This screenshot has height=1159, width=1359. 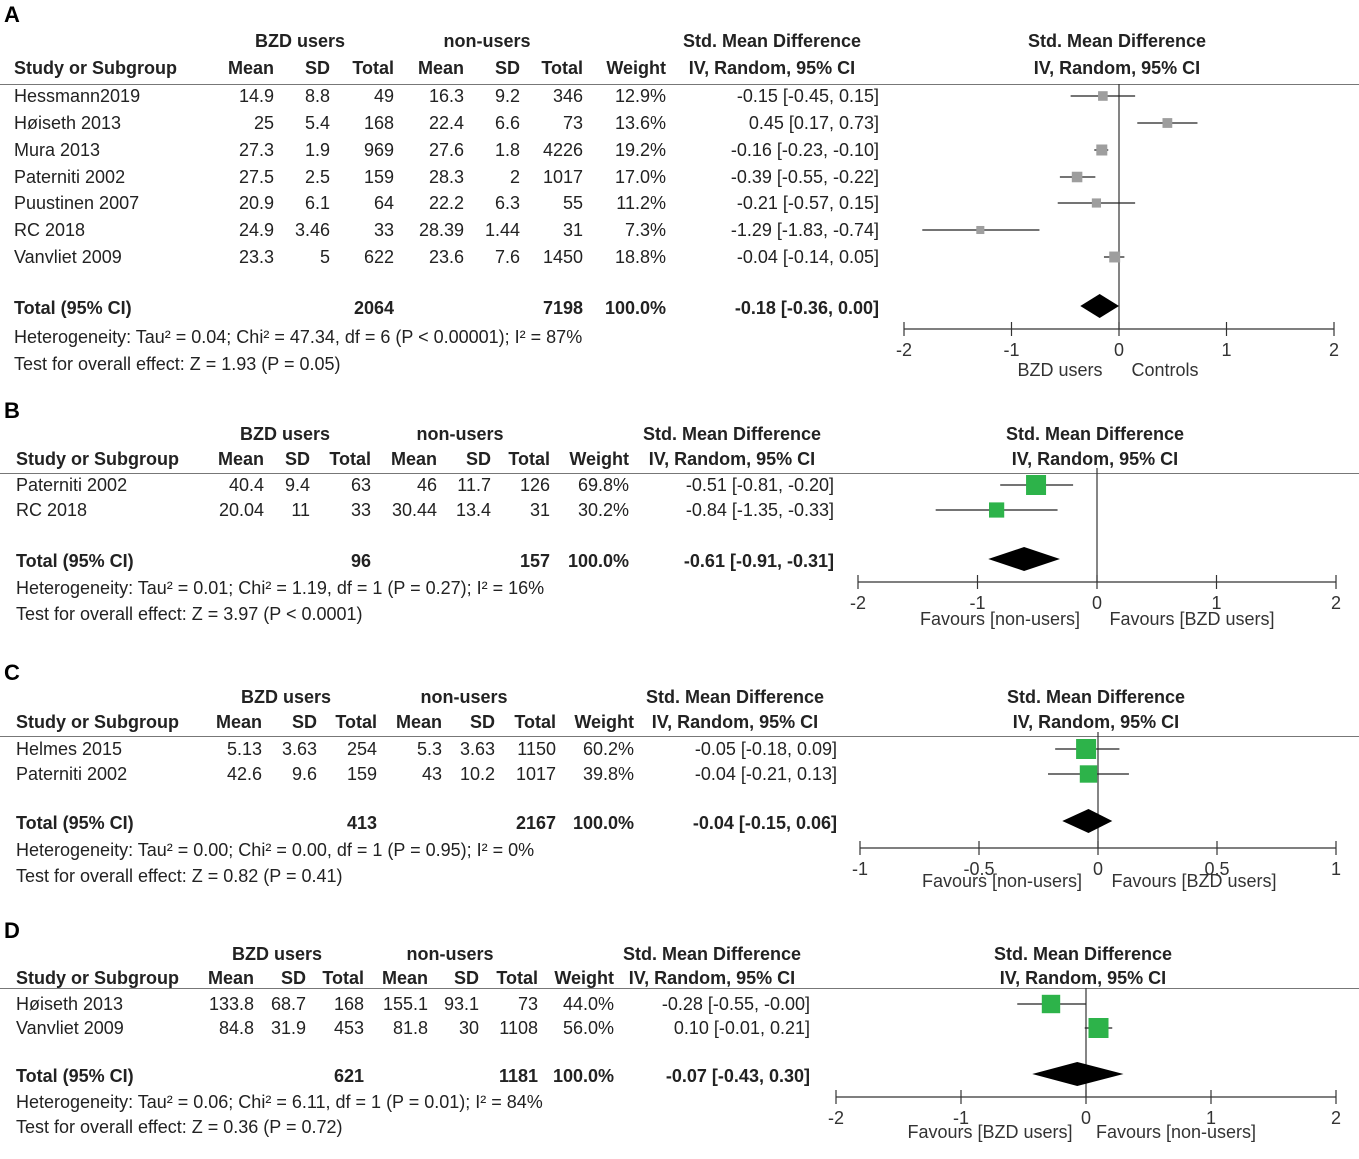 I want to click on study-weight: 44.0%, so click(x=588, y=1004).